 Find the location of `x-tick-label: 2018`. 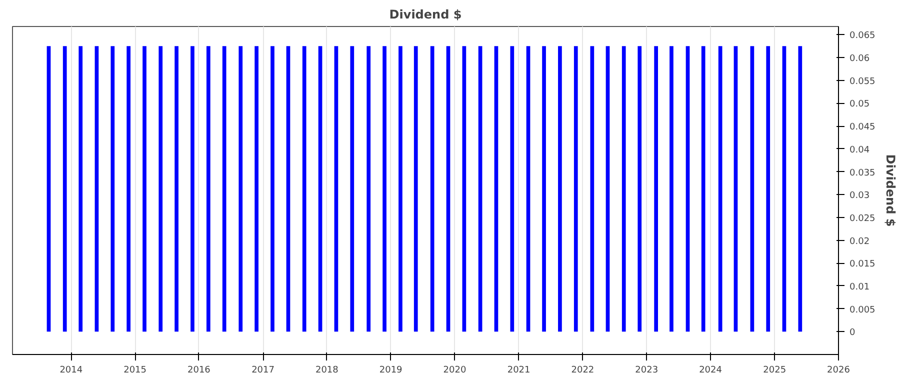

x-tick-label: 2018 is located at coordinates (327, 370).